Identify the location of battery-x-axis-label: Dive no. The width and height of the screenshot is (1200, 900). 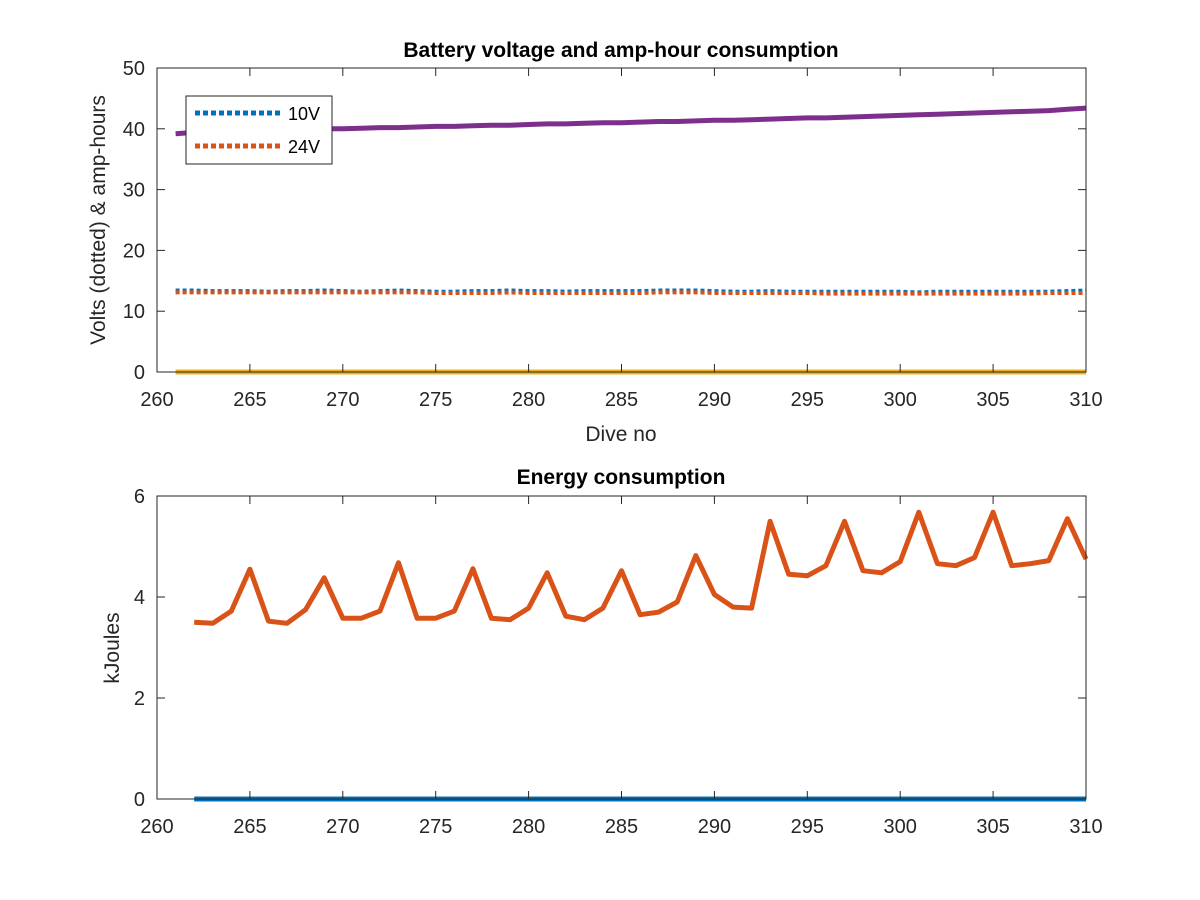
(620, 434).